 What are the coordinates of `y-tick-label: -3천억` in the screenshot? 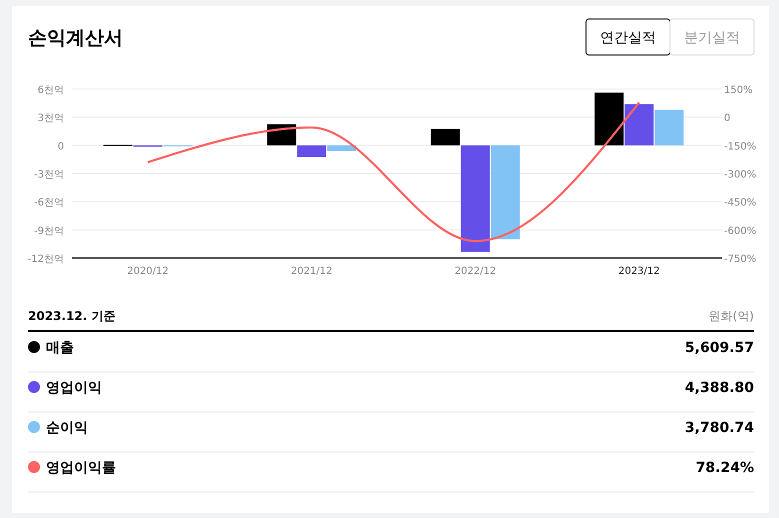 It's located at (49, 175).